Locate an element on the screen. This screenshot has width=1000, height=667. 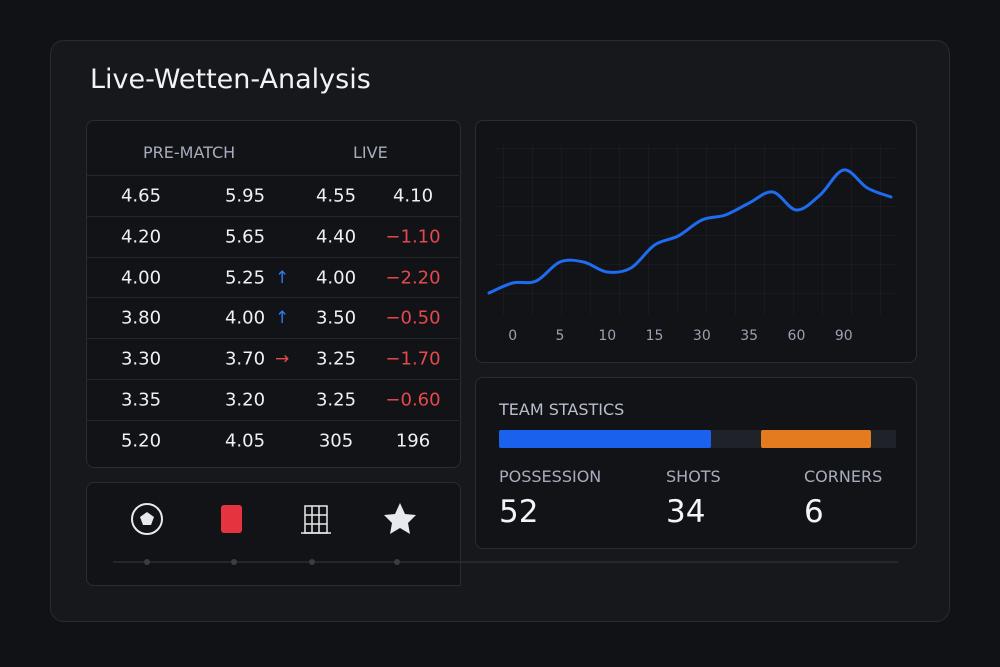
stats-bar-home is located at coordinates (605, 439).